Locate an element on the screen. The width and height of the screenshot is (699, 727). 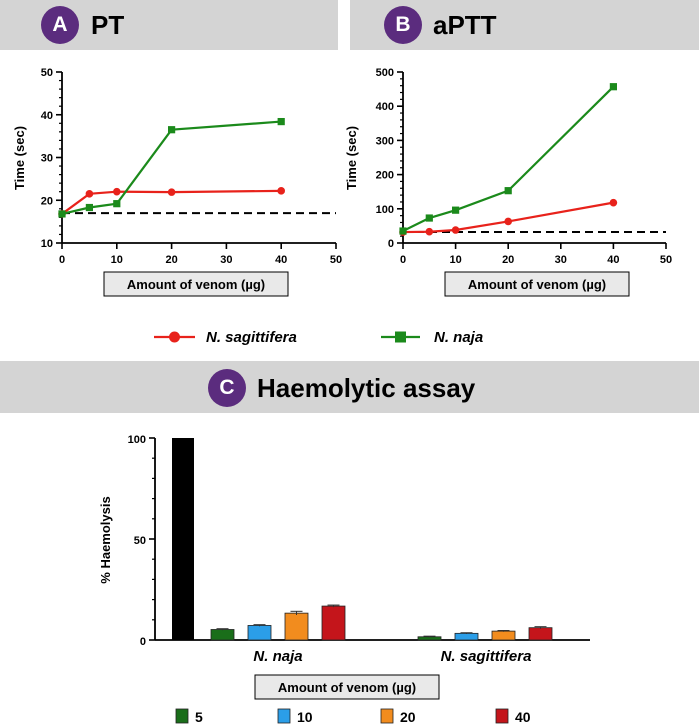
aptt-y-tick-label: 100 is located at coordinates (385, 210).